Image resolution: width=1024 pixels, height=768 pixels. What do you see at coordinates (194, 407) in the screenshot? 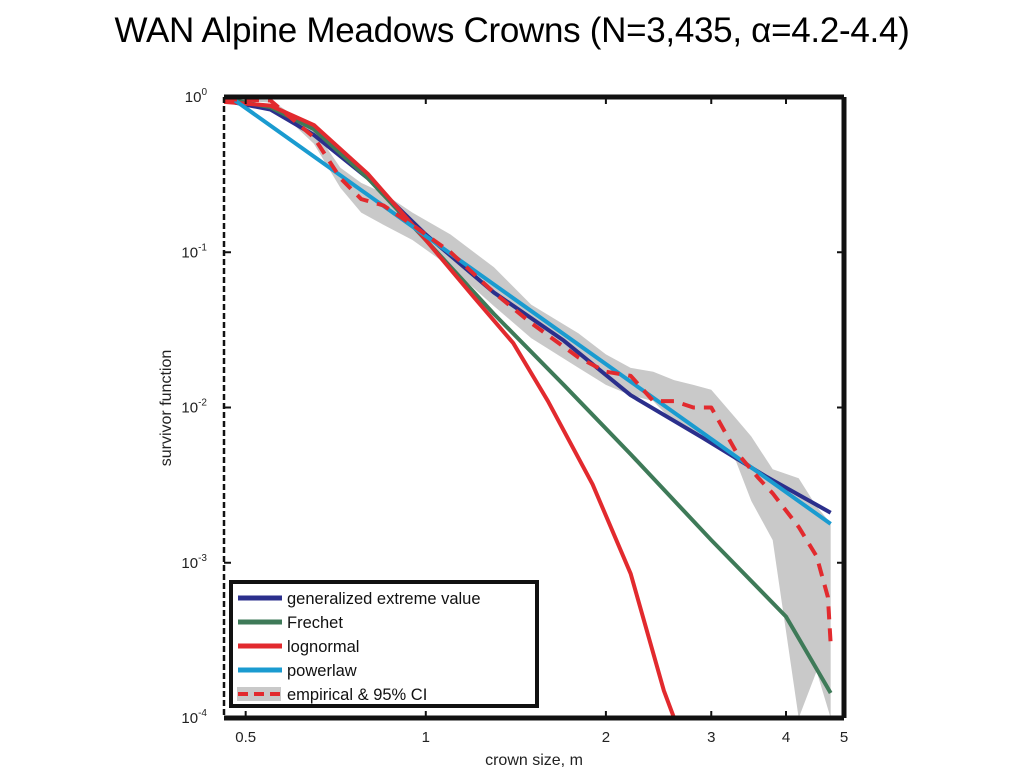
I see `y-tick-label: 10⁻²` at bounding box center [194, 407].